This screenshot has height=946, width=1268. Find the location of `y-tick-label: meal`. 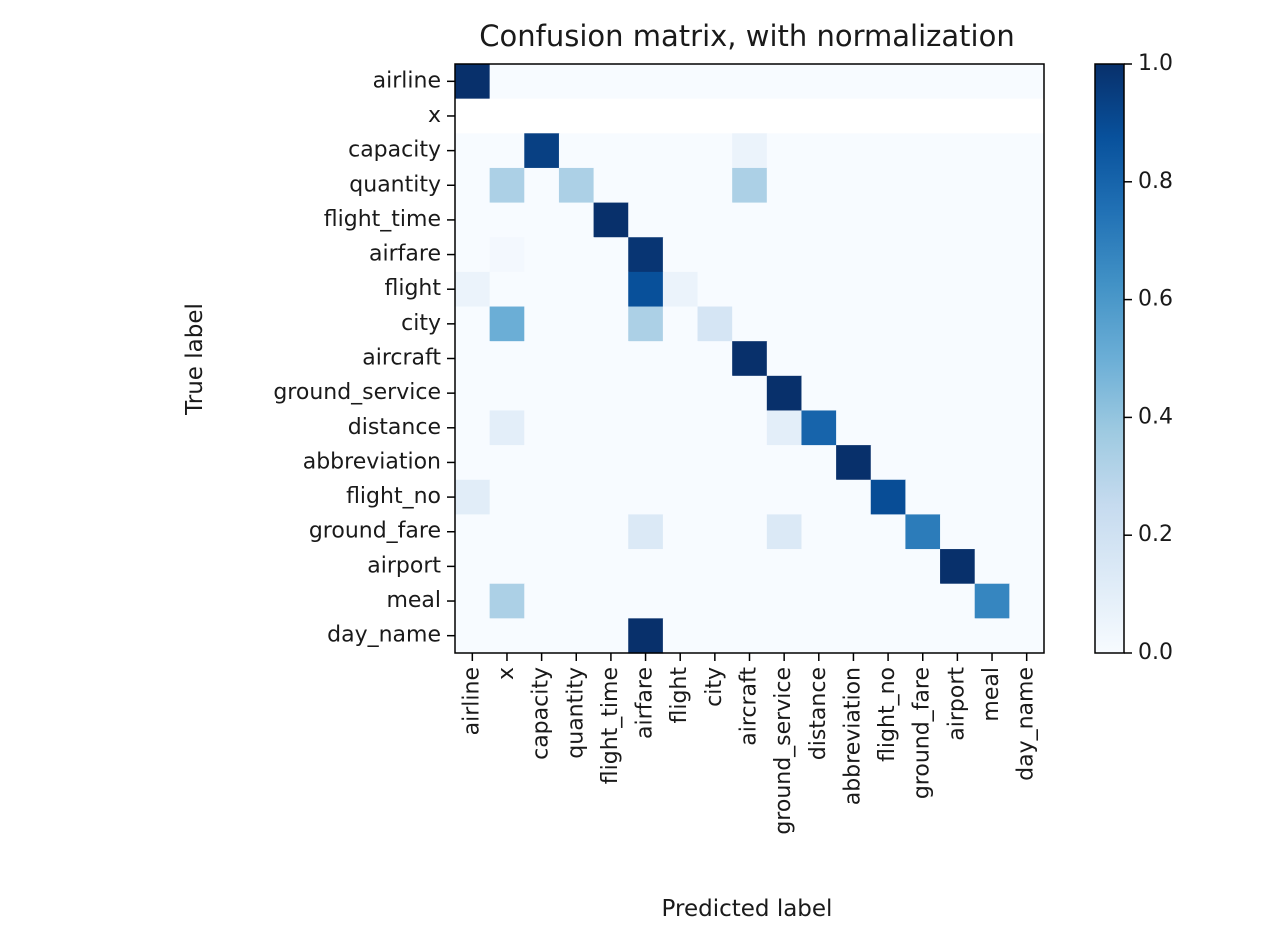

y-tick-label: meal is located at coordinates (413, 600).